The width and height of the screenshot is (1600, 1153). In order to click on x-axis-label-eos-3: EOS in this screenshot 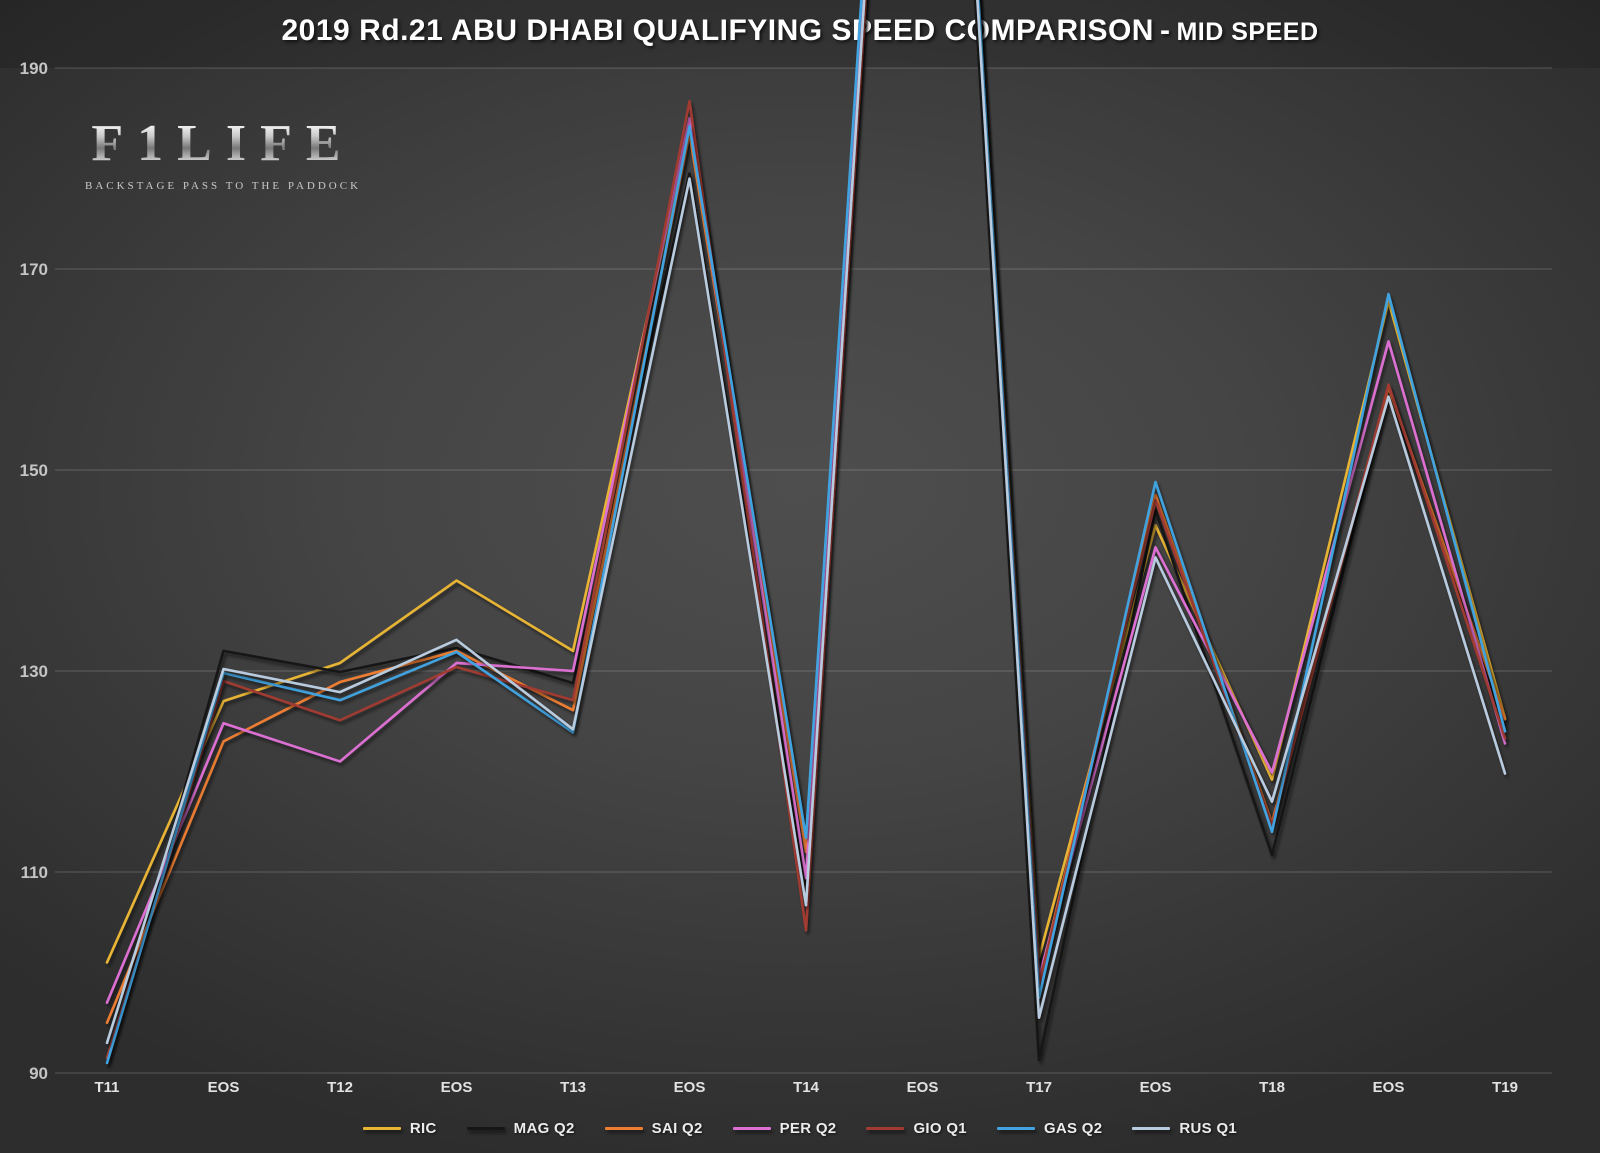, I will do `click(457, 1087)`.